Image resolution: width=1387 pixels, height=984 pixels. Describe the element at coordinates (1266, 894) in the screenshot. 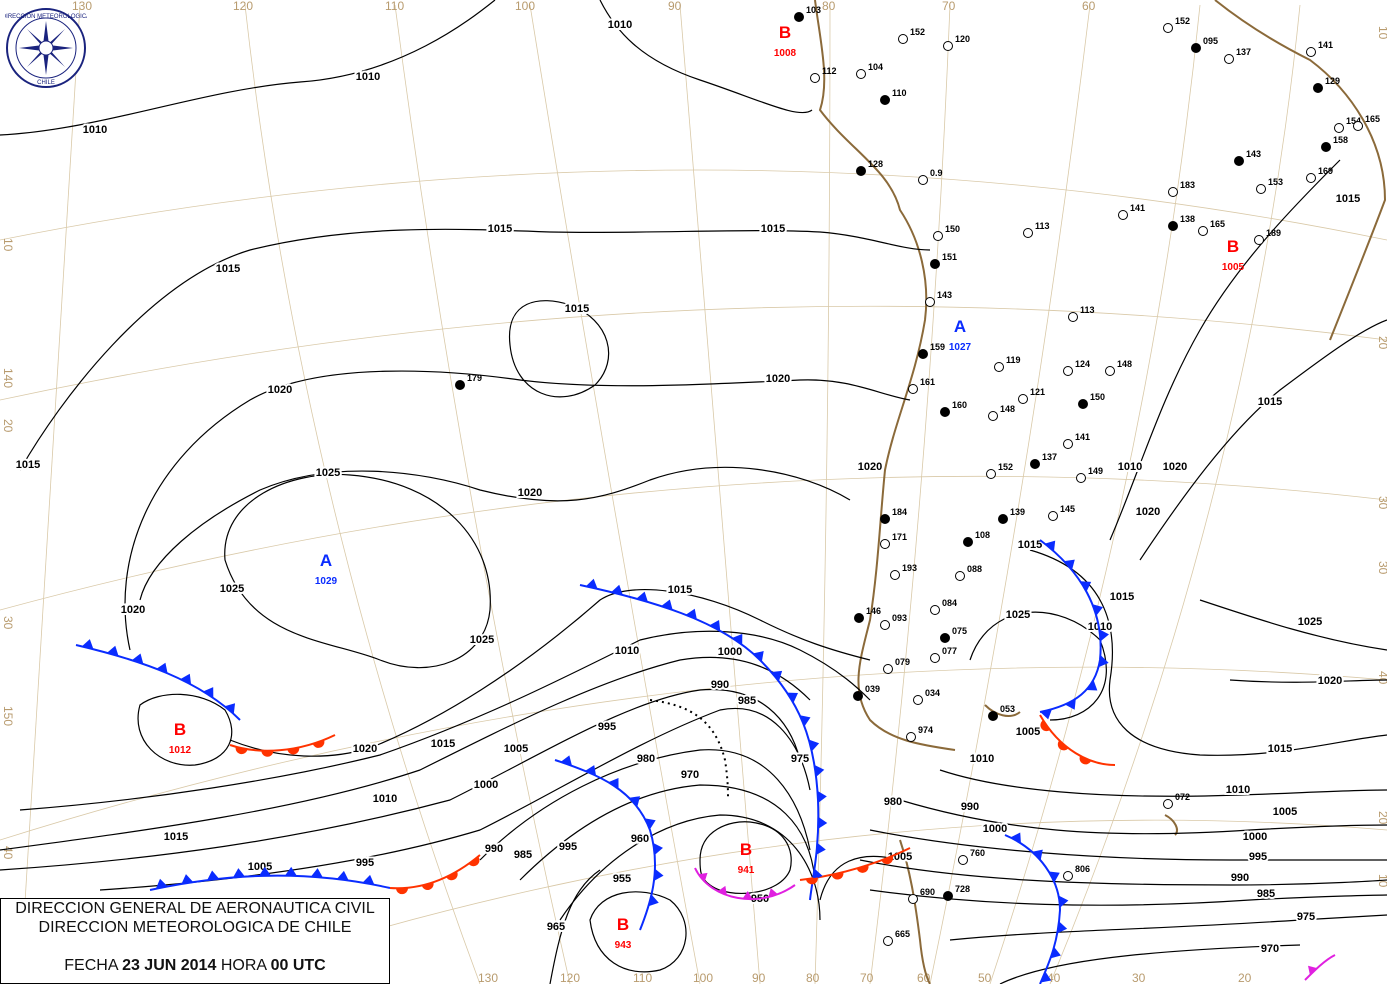

I see `isobar-label: 985` at that location.